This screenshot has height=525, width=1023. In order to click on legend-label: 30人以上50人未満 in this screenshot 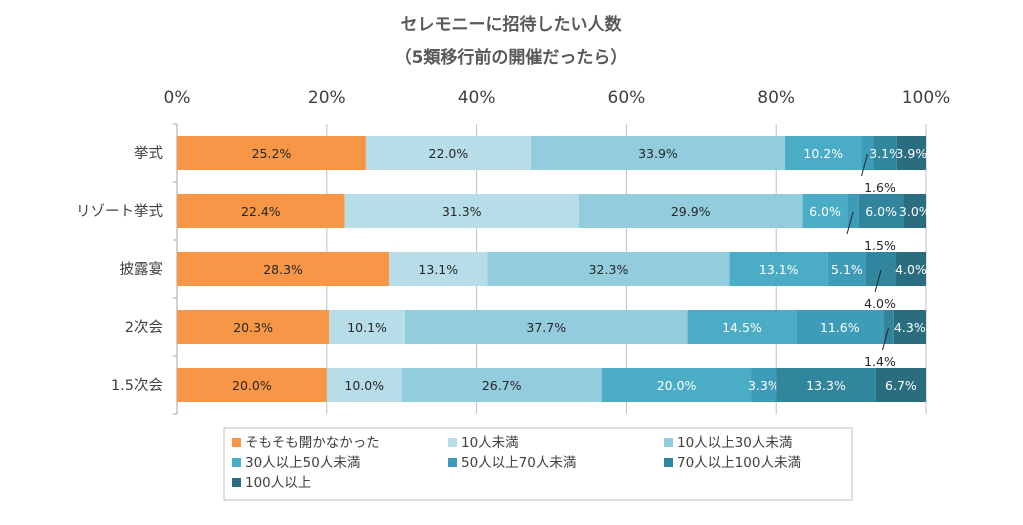, I will do `click(302, 463)`.